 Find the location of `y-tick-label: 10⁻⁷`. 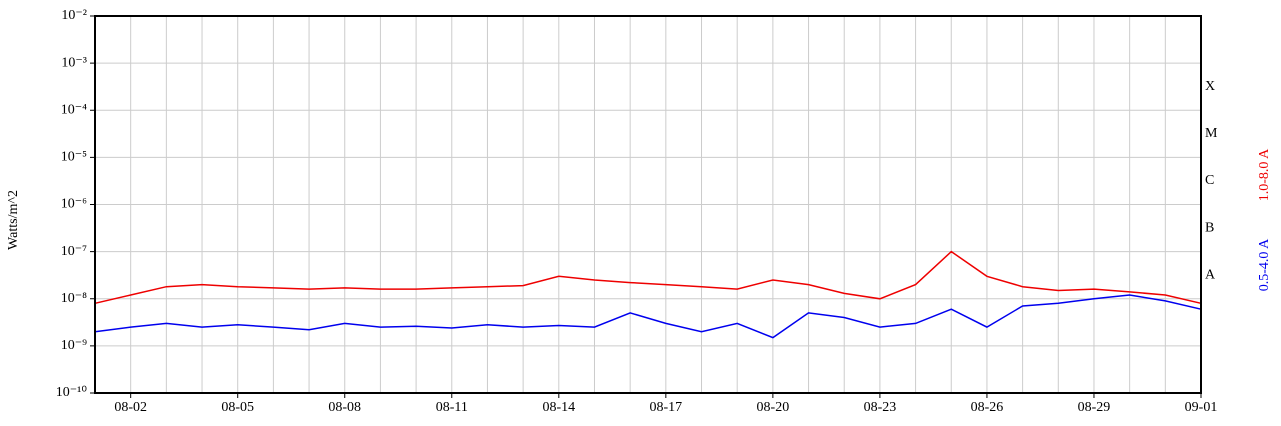

y-tick-label: 10⁻⁷ is located at coordinates (74, 251).